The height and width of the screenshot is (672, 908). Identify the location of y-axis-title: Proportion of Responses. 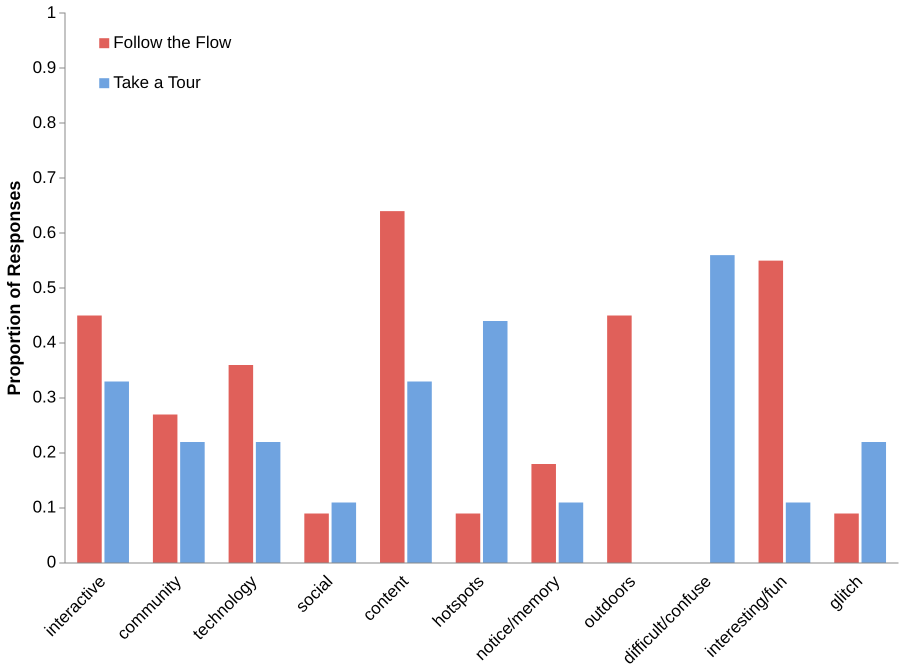
(14, 288).